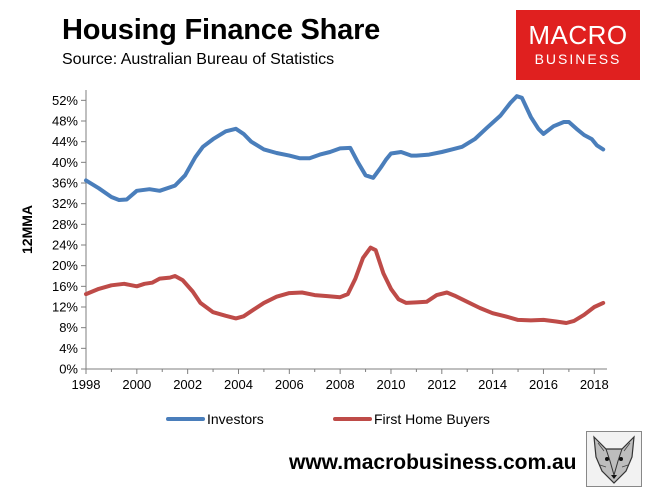  I want to click on legend-investors-label: Investors, so click(235, 419).